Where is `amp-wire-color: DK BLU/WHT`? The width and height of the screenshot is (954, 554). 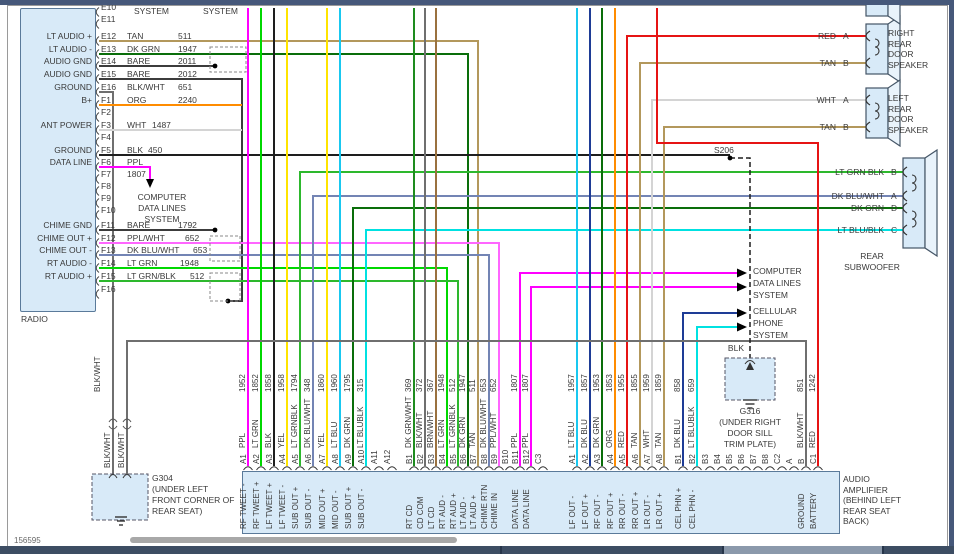
amp-wire-color: DK BLU/WHT is located at coordinates (483, 423).